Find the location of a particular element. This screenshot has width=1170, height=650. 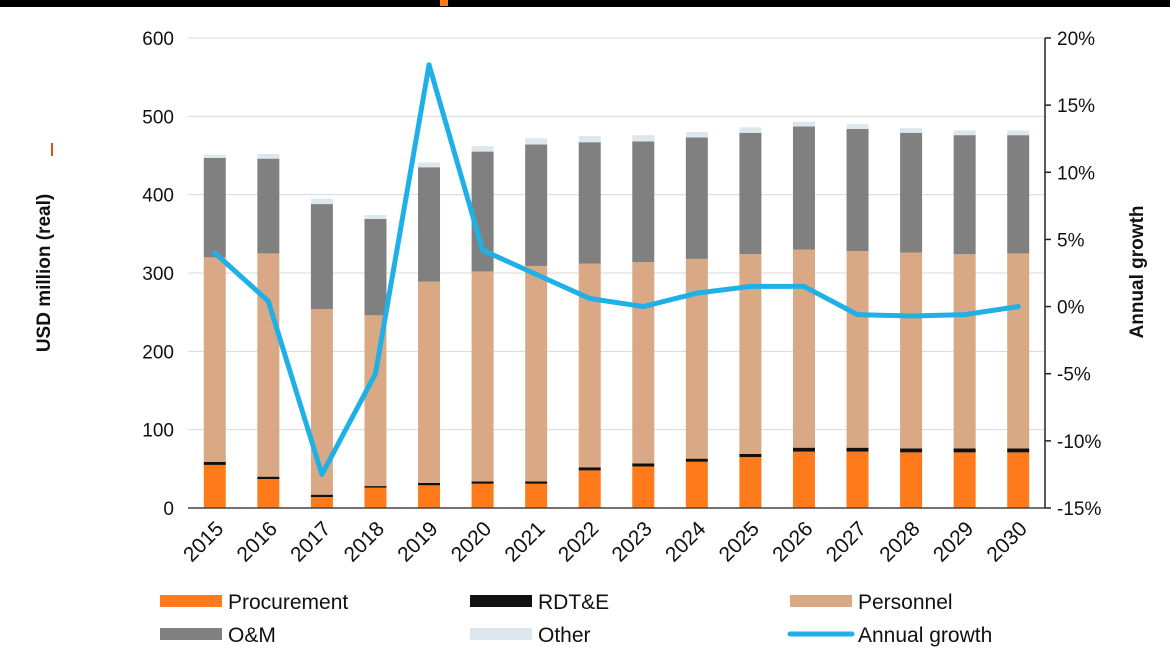

bar-personnel-2028 is located at coordinates (911, 350).